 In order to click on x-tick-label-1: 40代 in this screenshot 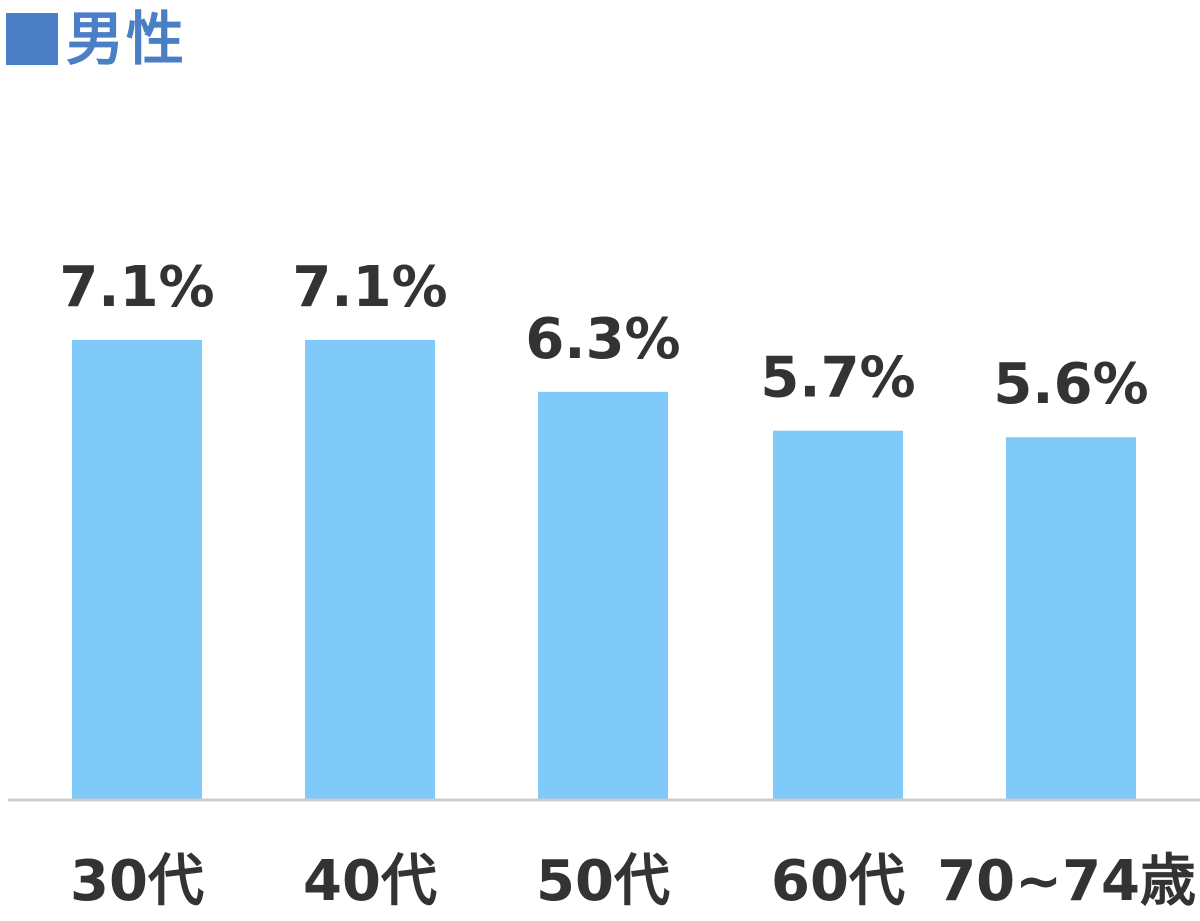, I will do `click(370, 881)`.